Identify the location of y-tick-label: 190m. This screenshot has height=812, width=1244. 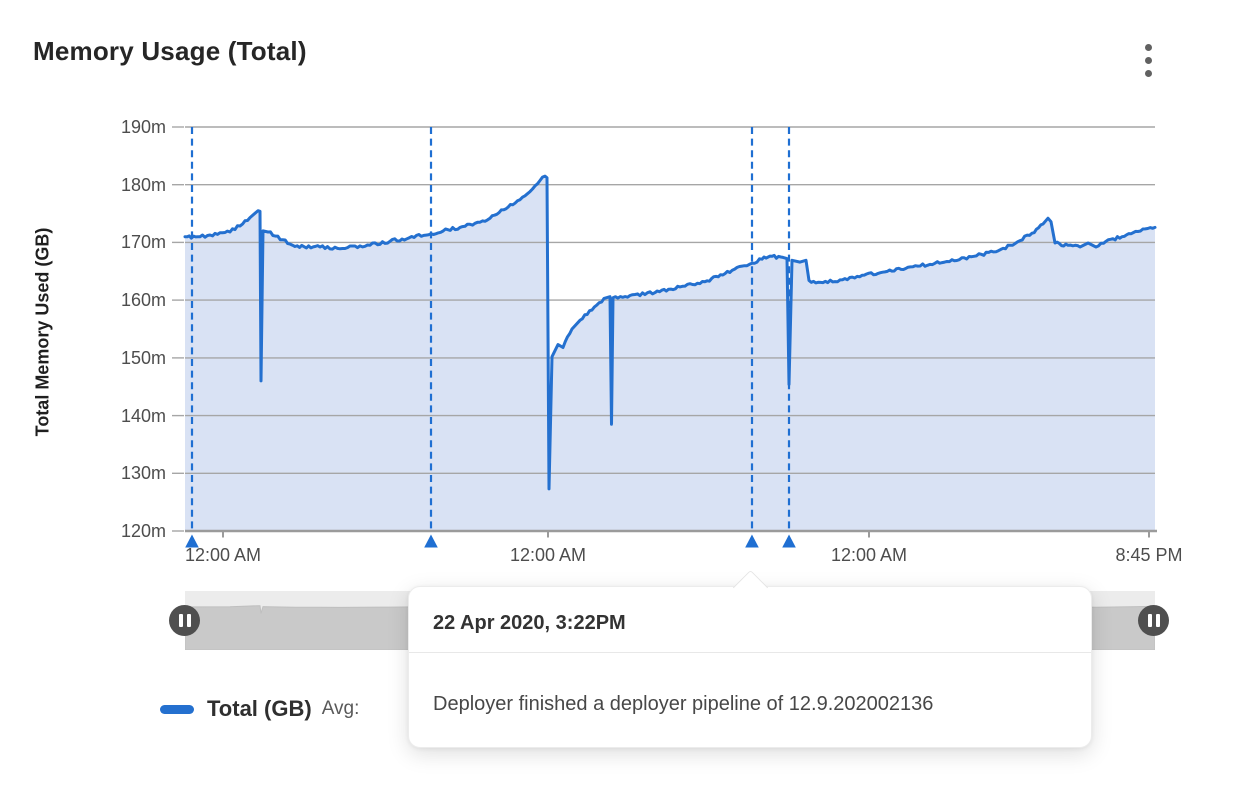
(143, 127).